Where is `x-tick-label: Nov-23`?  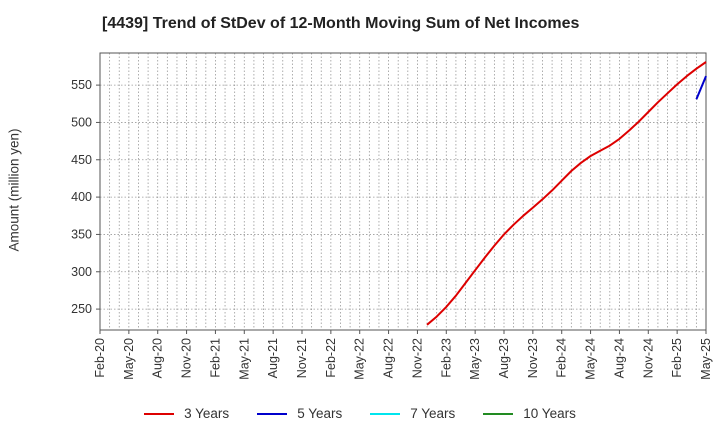 x-tick-label: Nov-23 is located at coordinates (533, 358).